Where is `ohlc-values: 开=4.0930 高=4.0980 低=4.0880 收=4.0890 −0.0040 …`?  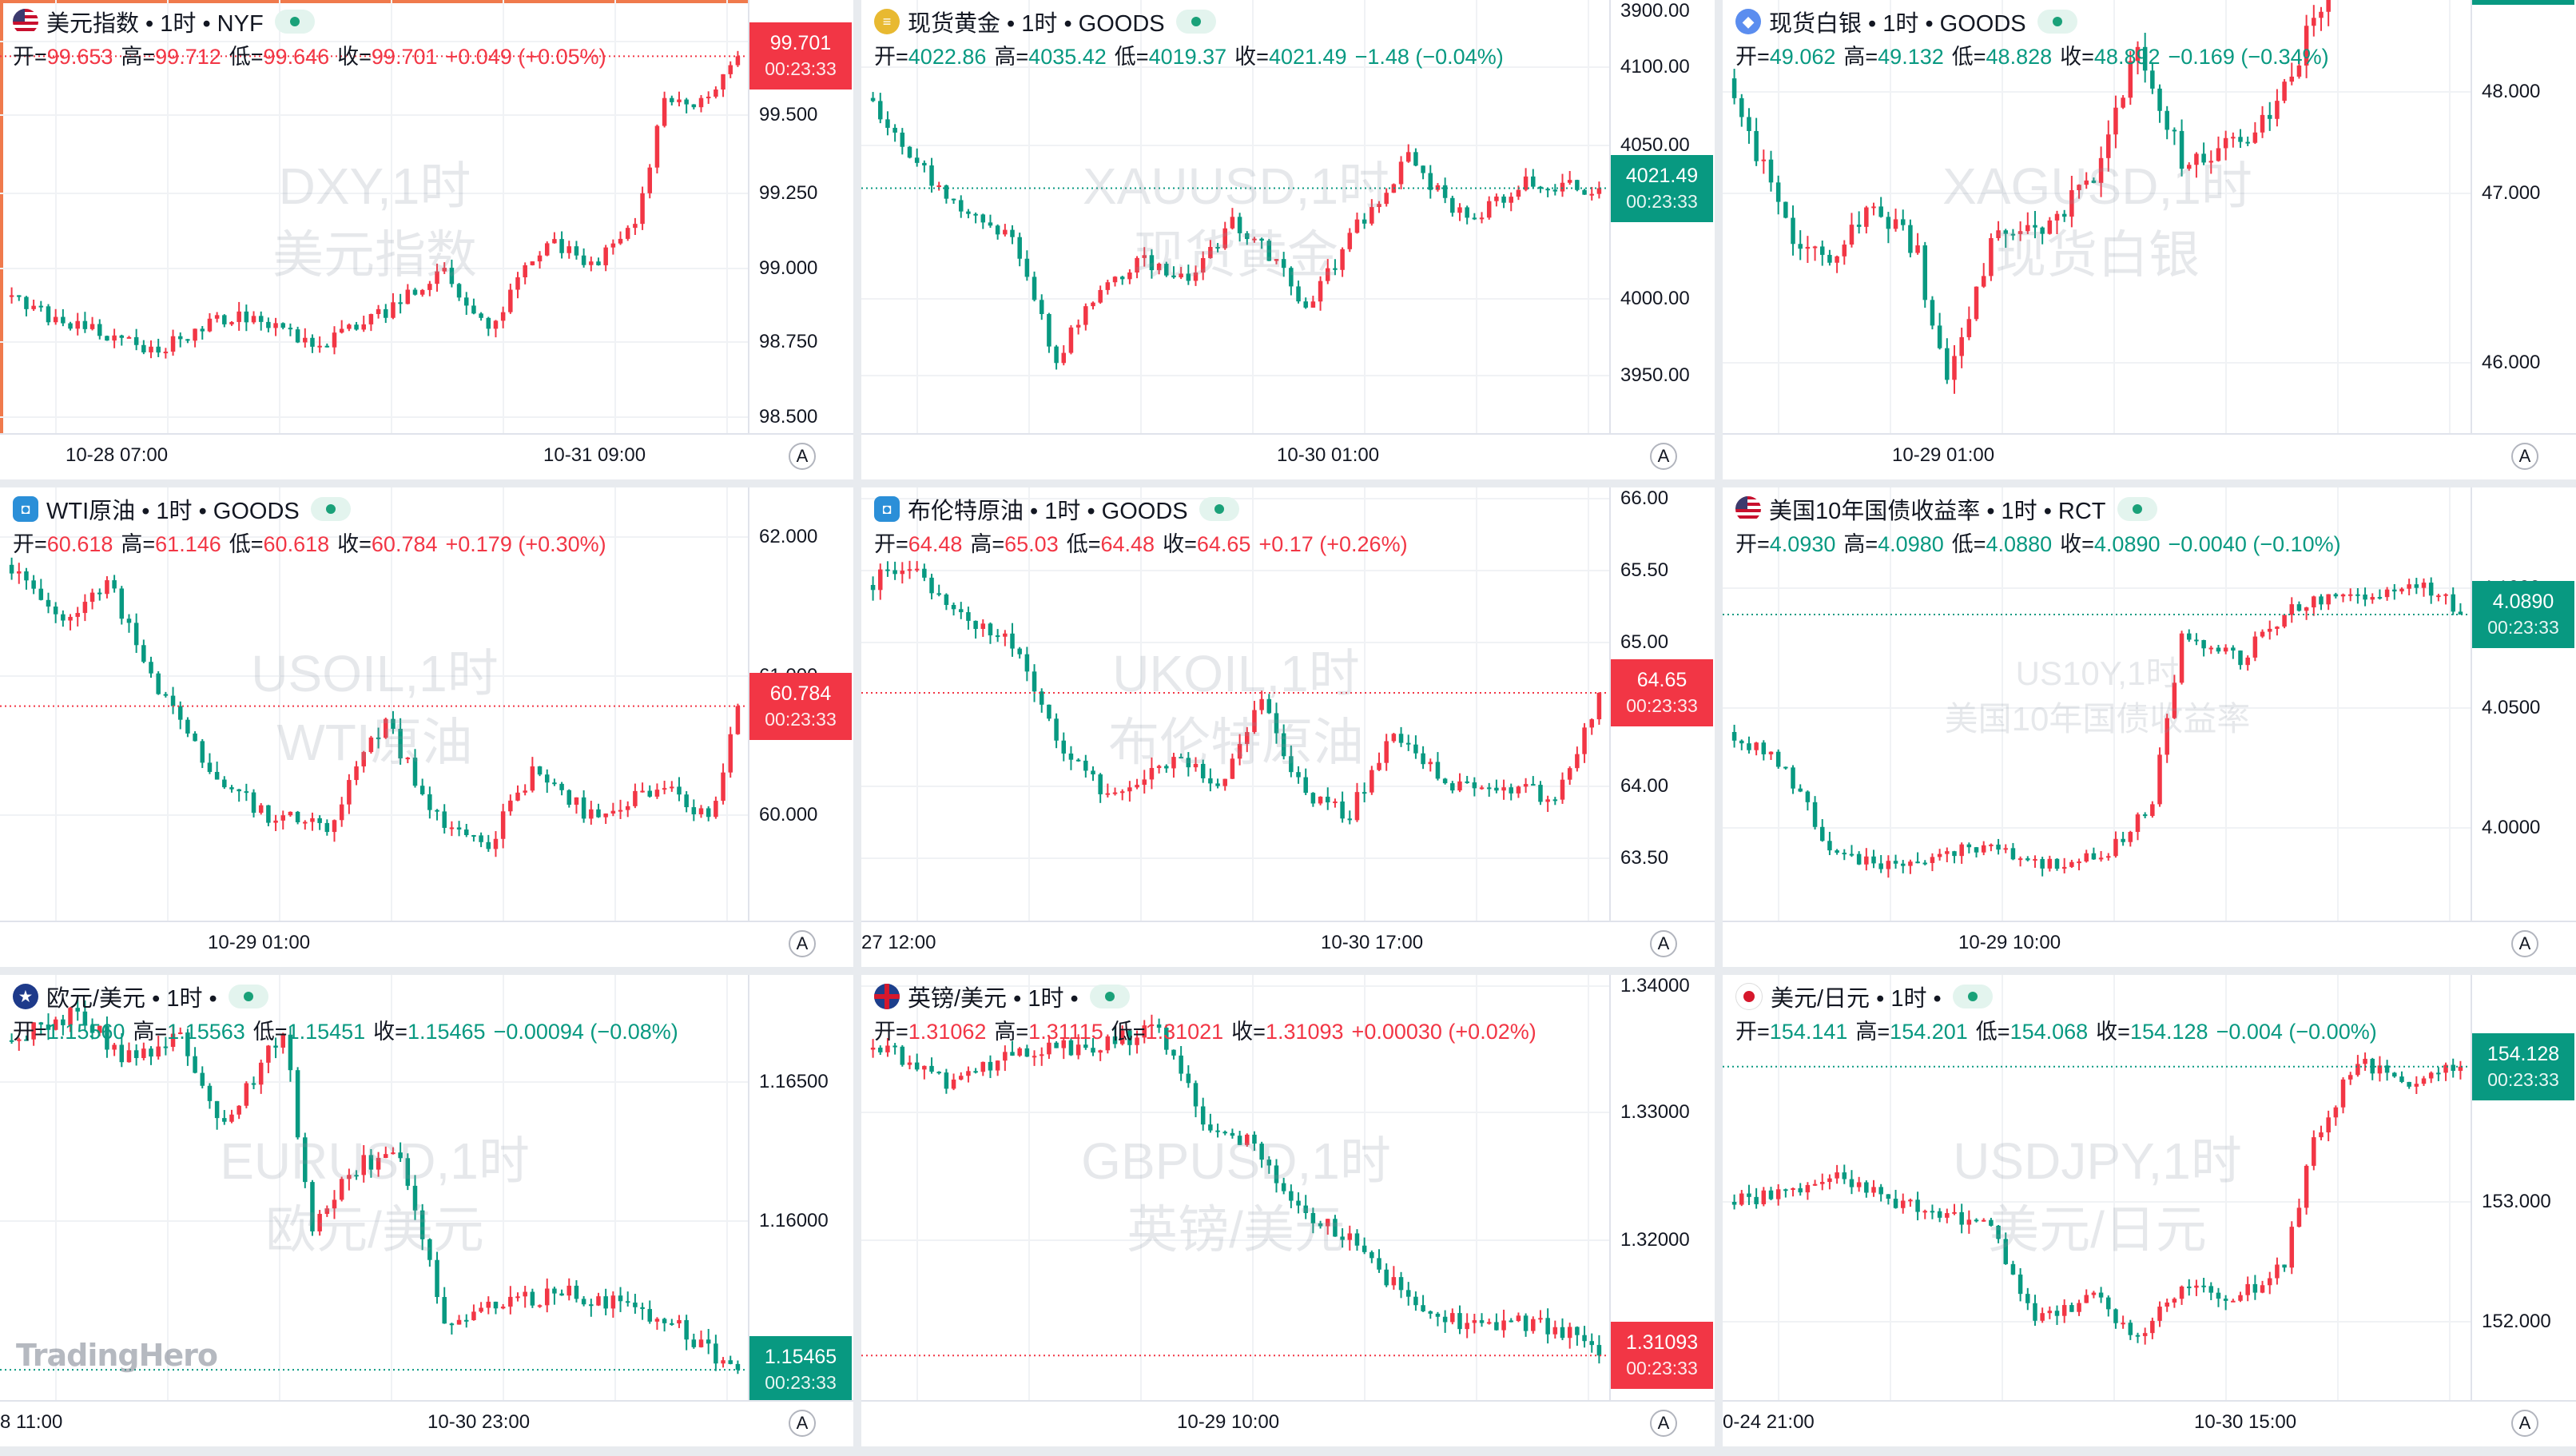 ohlc-values: 开=4.0930 高=4.0980 低=4.0880 收=4.0890 −0.0040 … is located at coordinates (2038, 542).